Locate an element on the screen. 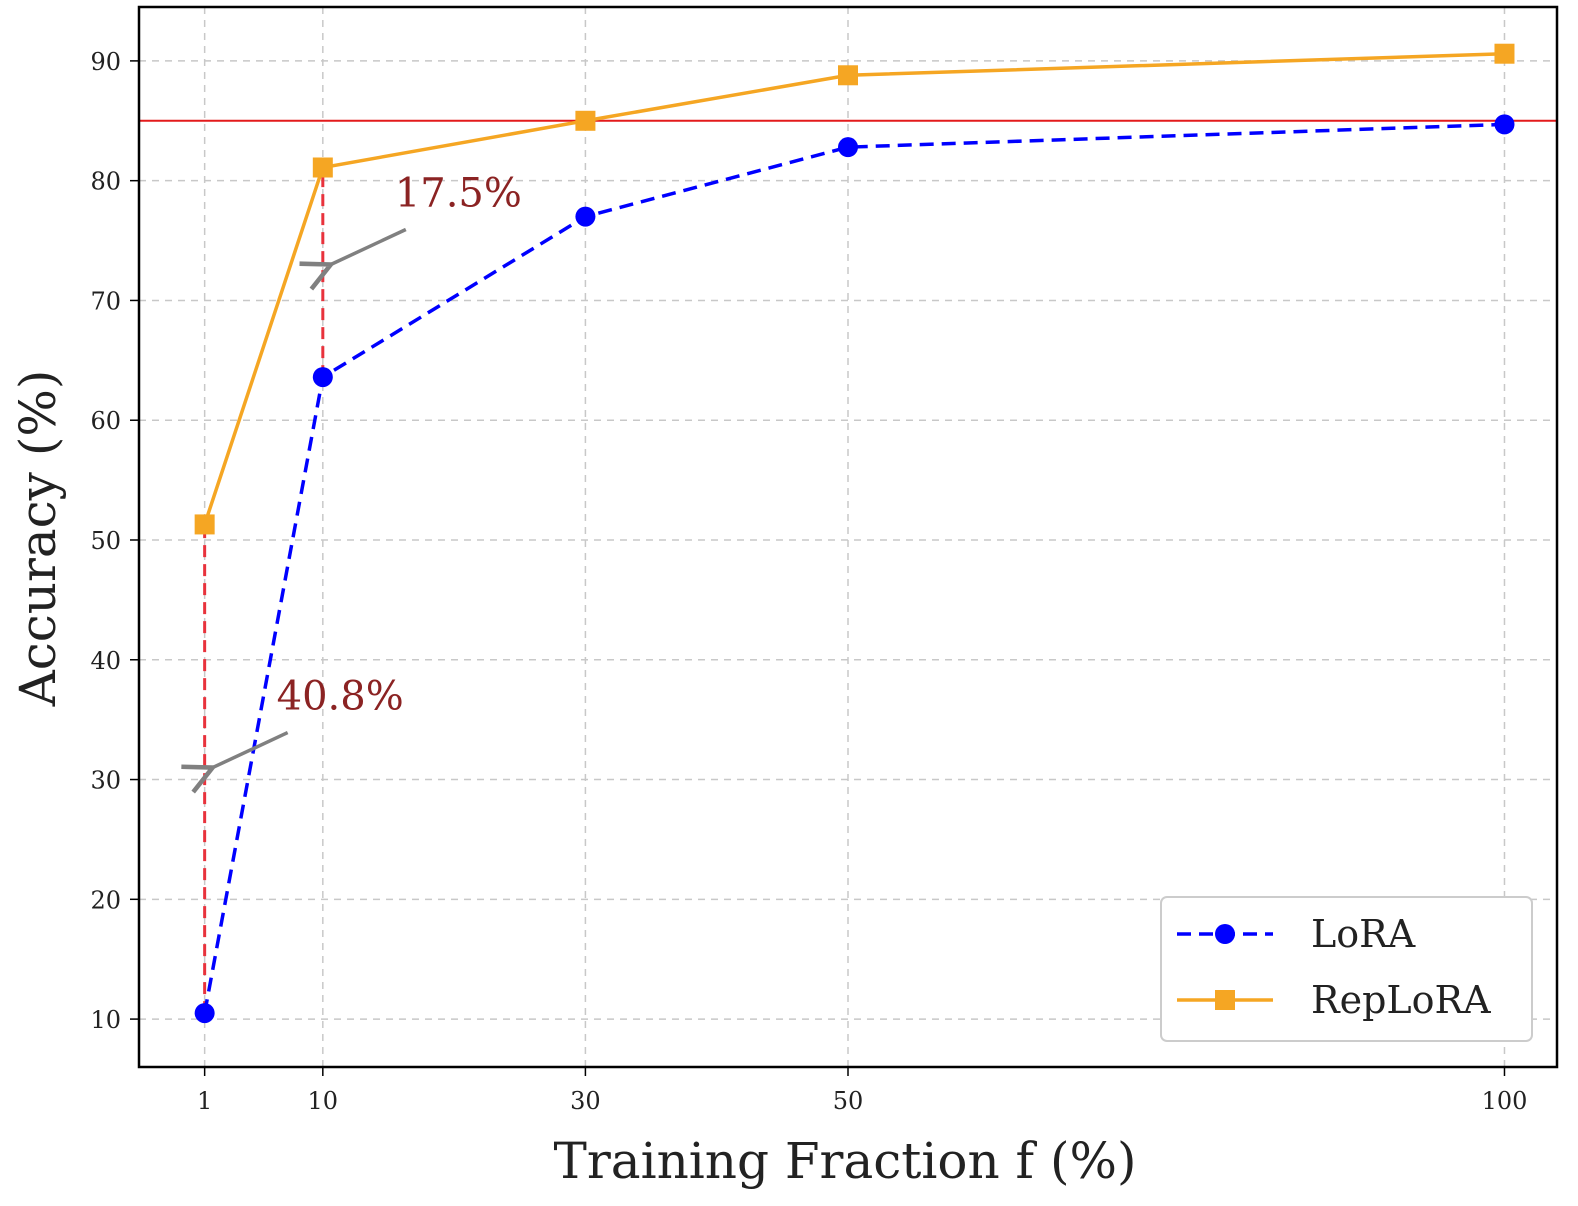  x-tick-label: 30 is located at coordinates (585, 1101).